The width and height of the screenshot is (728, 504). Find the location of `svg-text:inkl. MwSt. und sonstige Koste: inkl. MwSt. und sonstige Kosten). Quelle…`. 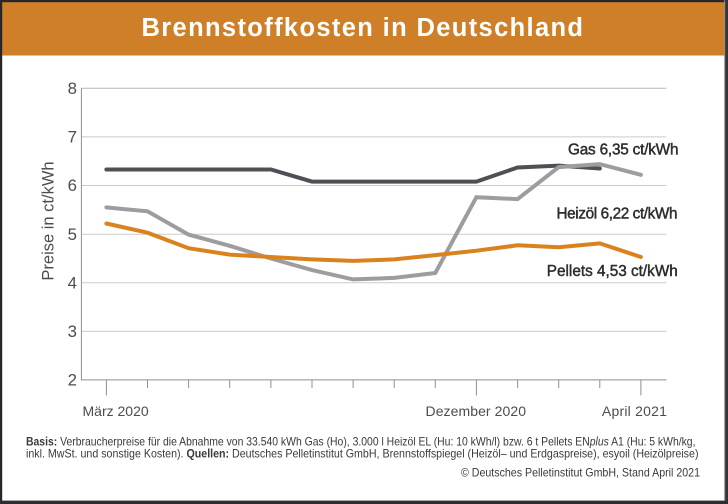

svg-text:inkl. MwSt. und sonstige Koste: inkl. MwSt. und sonstige Kosten). Quelle… is located at coordinates (362, 453).